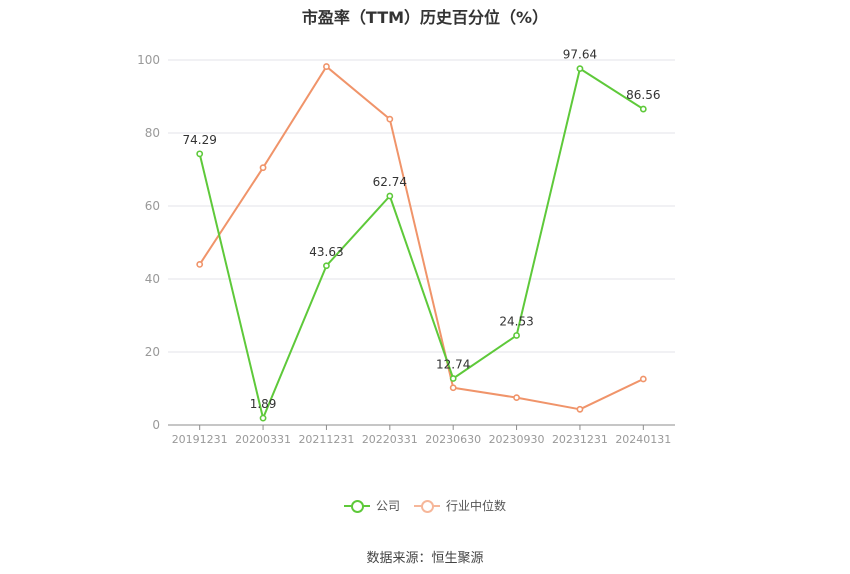 The width and height of the screenshot is (850, 574). What do you see at coordinates (152, 133) in the screenshot?
I see `y-tick-label: 80` at bounding box center [152, 133].